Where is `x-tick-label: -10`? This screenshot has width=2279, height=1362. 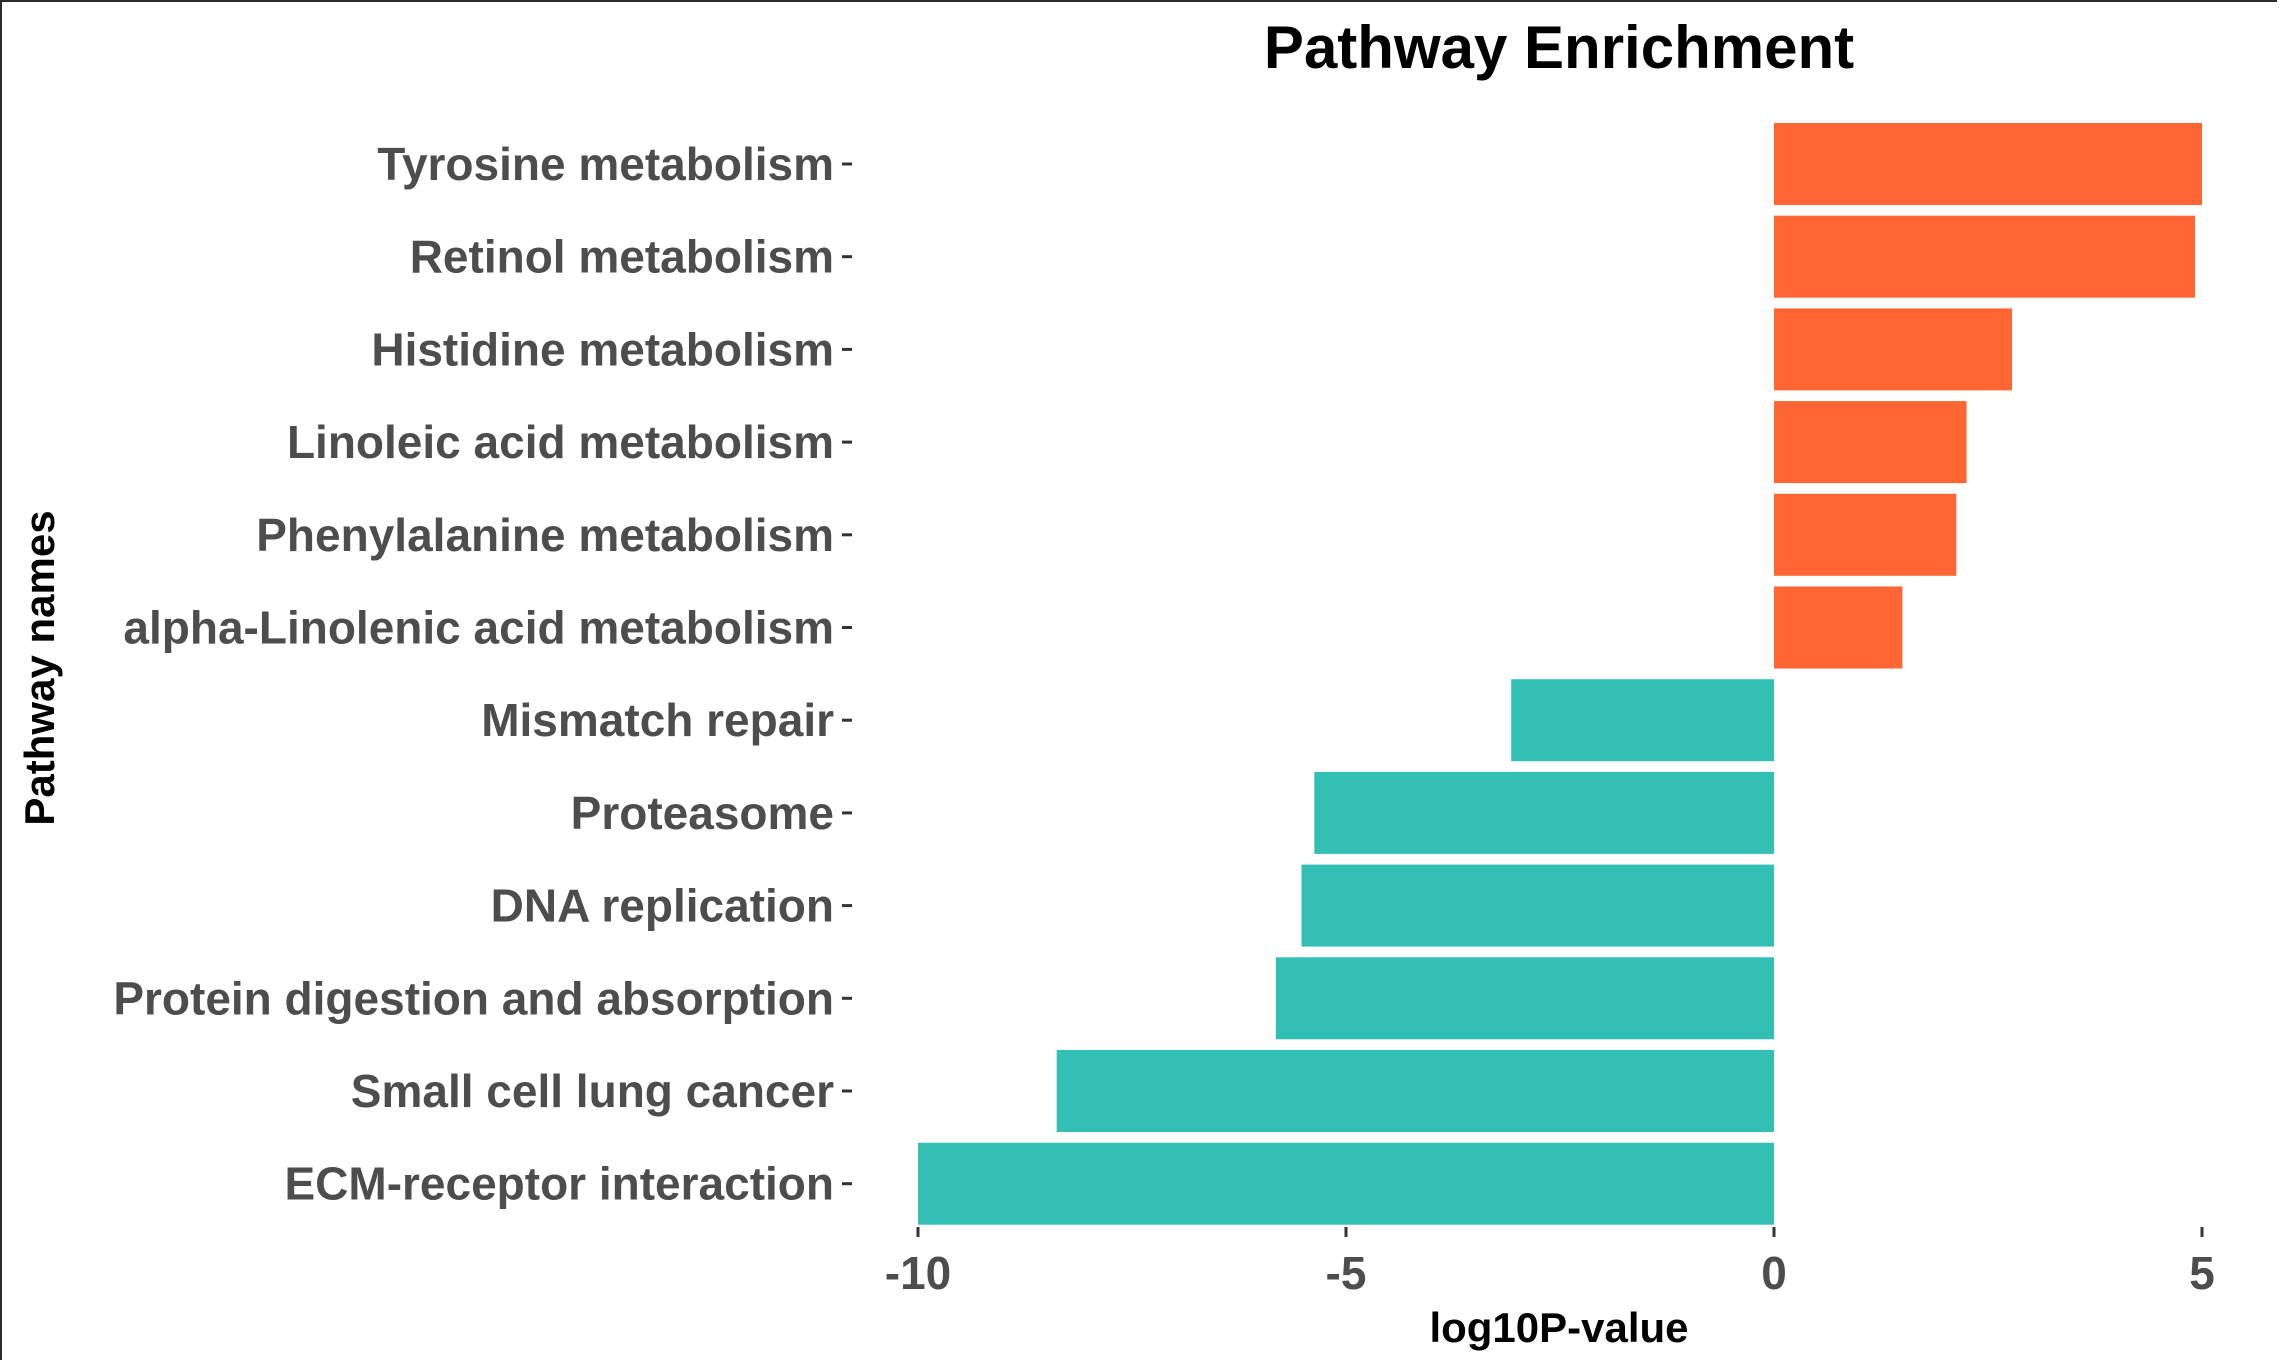 x-tick-label: -10 is located at coordinates (918, 1273).